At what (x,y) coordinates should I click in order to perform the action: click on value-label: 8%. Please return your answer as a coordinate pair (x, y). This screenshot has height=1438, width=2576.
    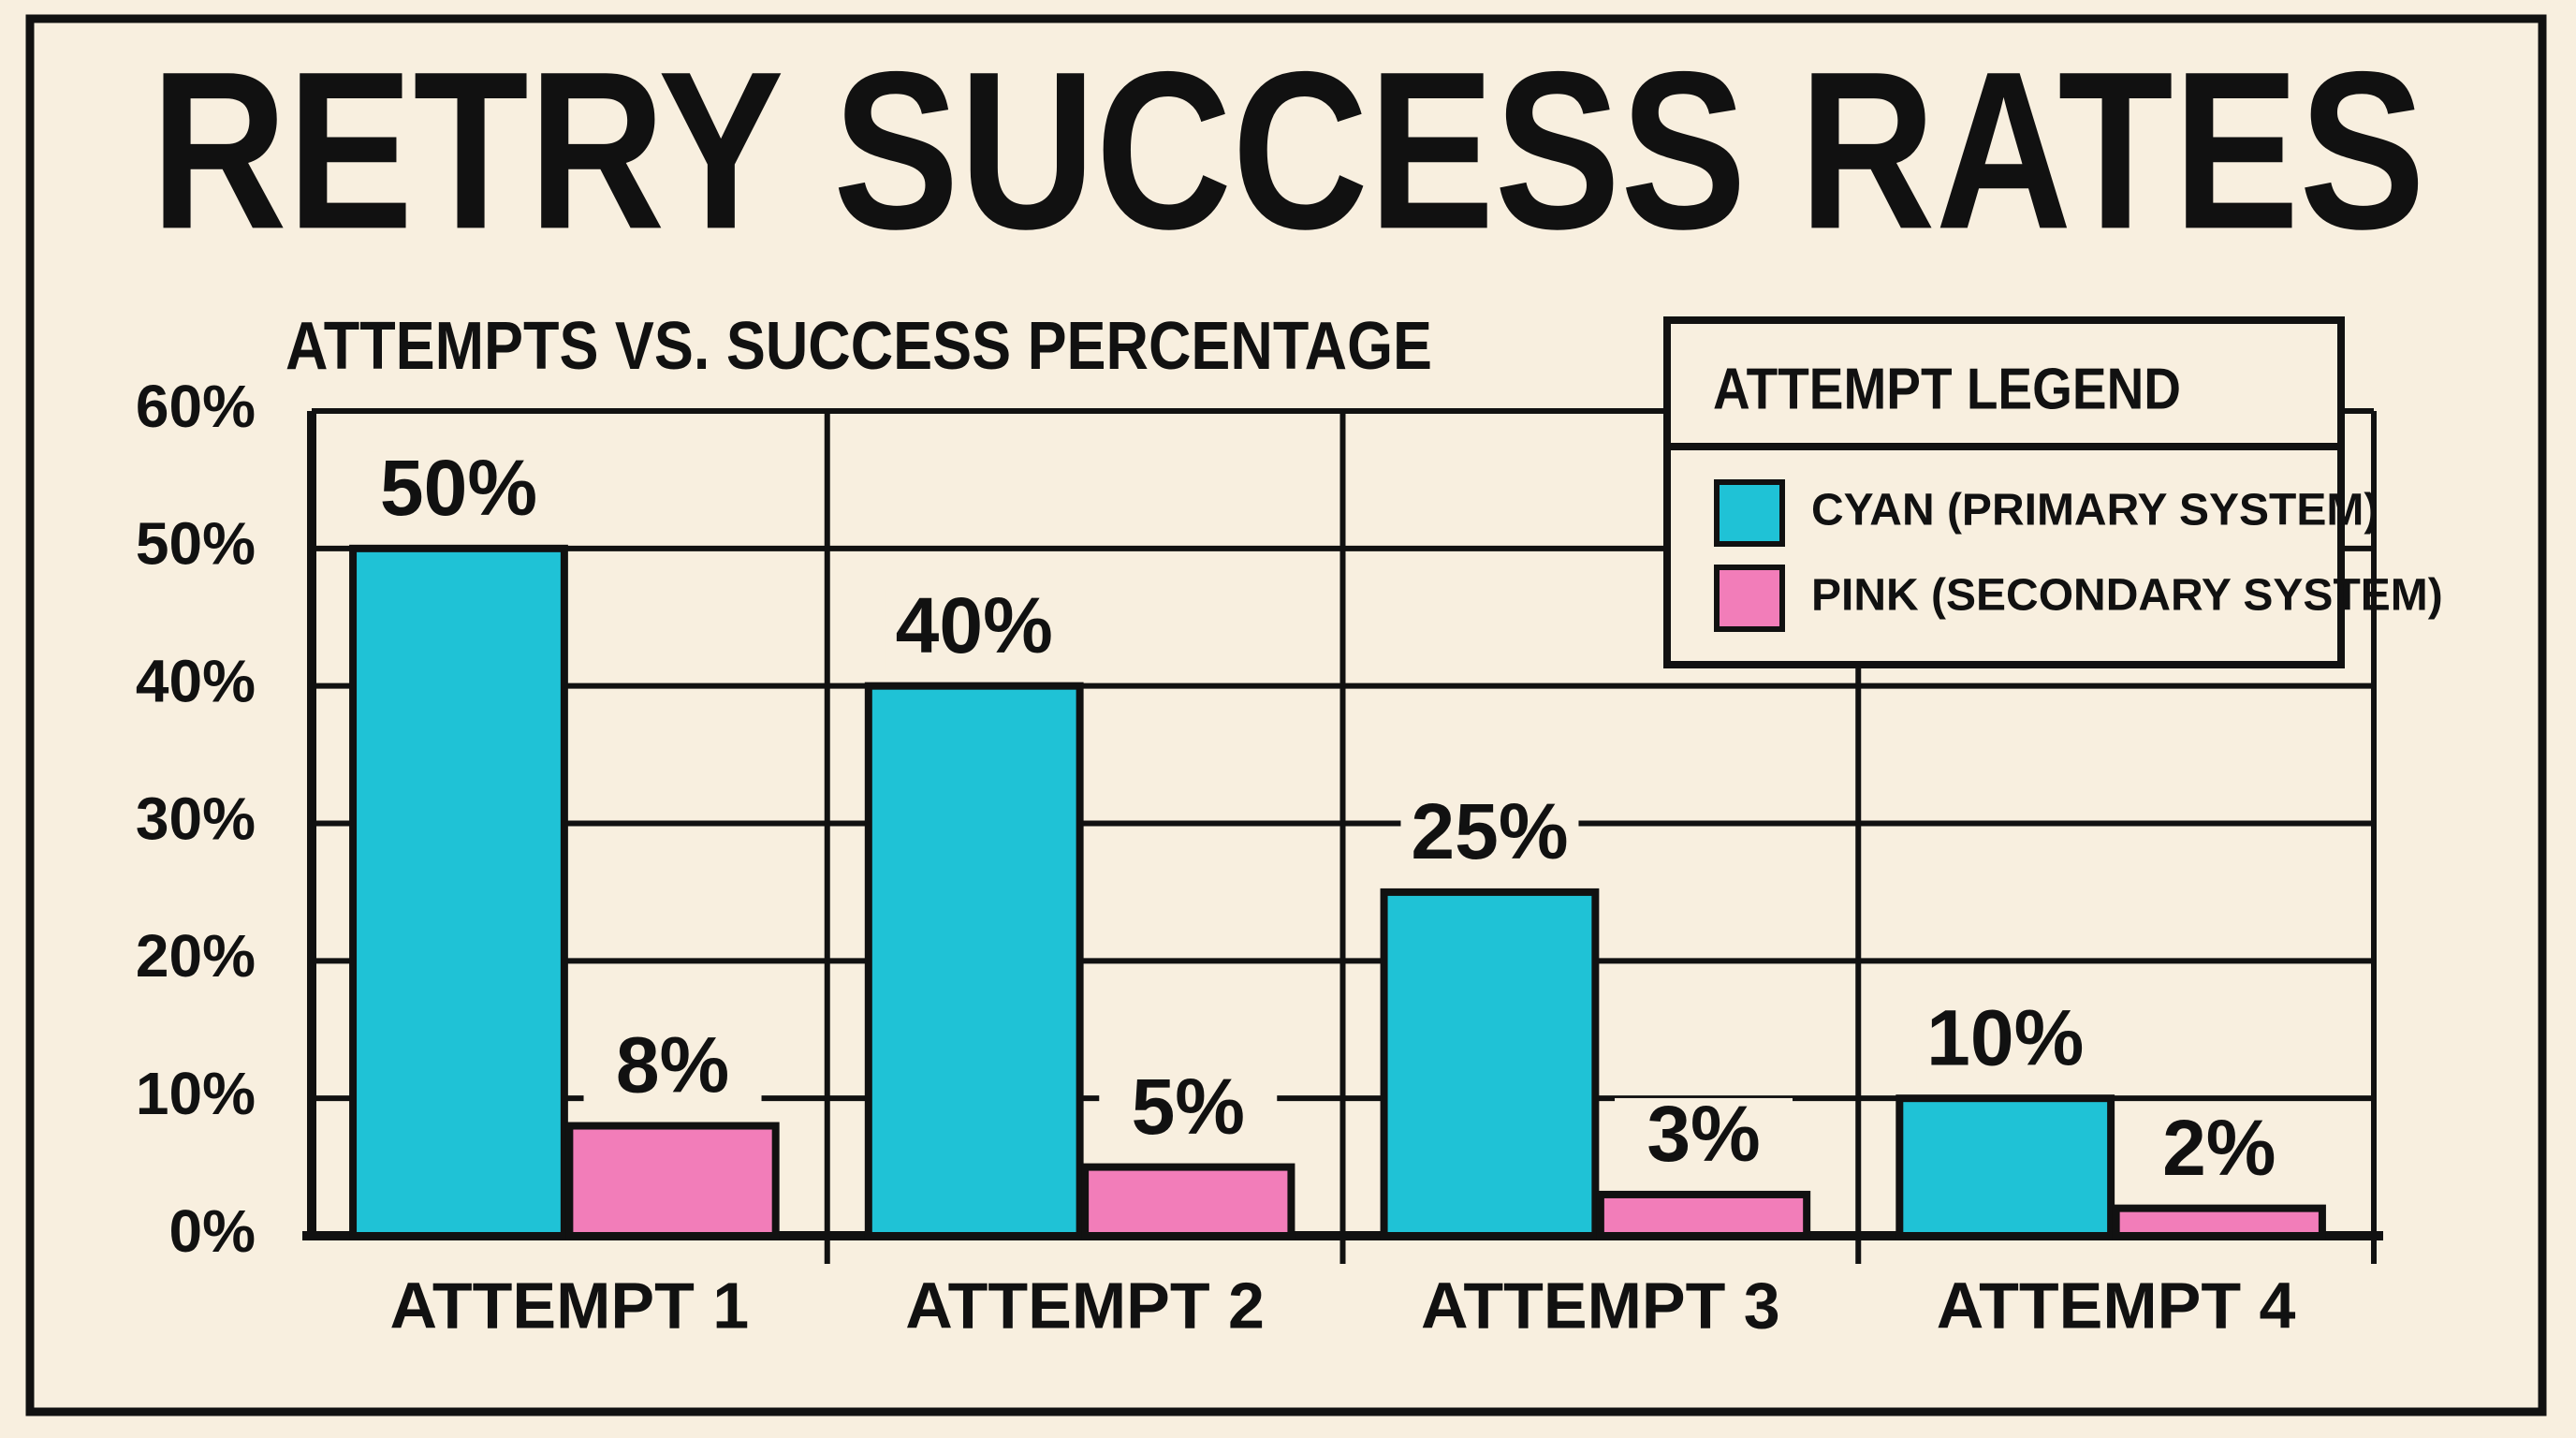
    Looking at the image, I should click on (672, 1065).